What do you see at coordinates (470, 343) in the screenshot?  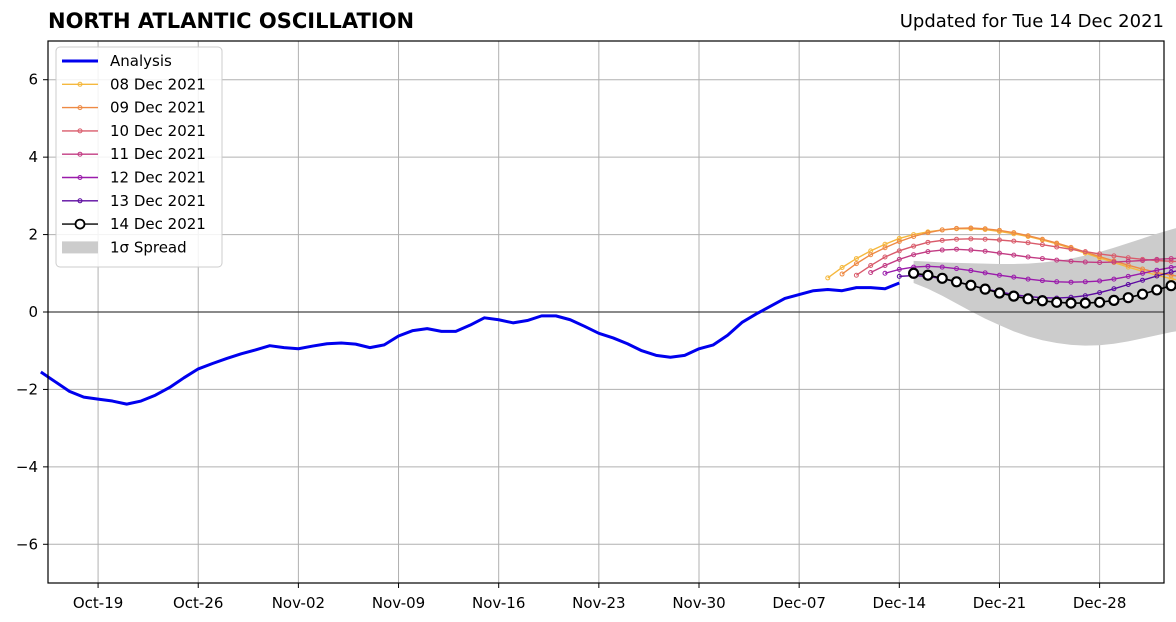 I see `analysis-line` at bounding box center [470, 343].